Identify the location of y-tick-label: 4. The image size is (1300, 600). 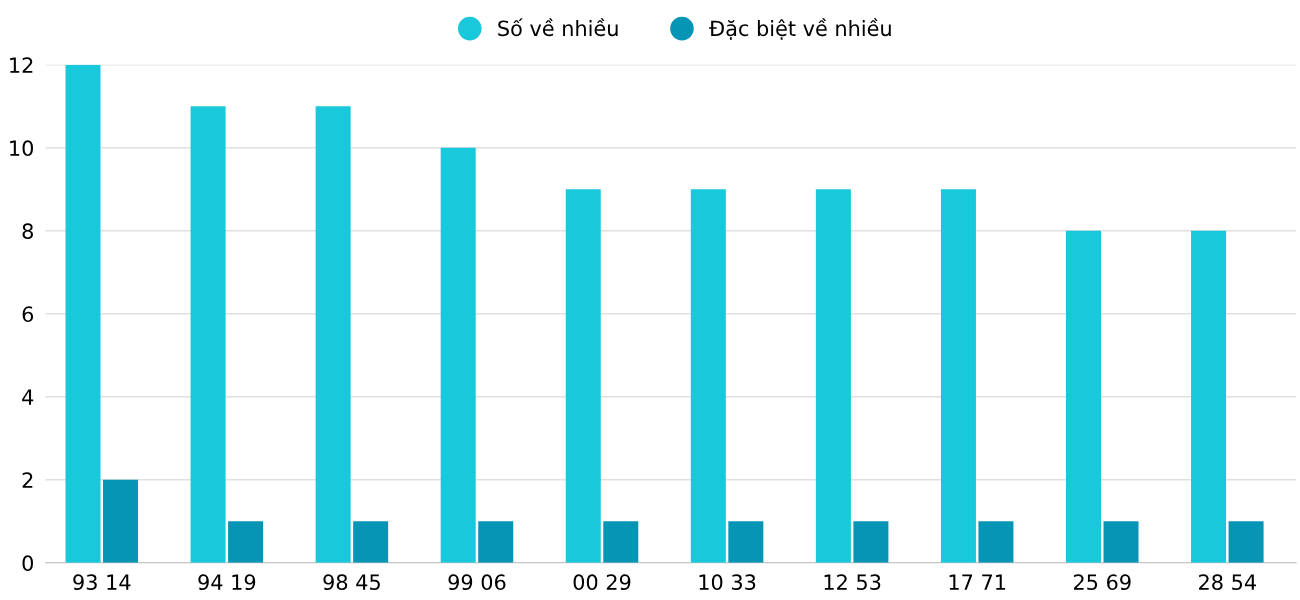
(28, 397).